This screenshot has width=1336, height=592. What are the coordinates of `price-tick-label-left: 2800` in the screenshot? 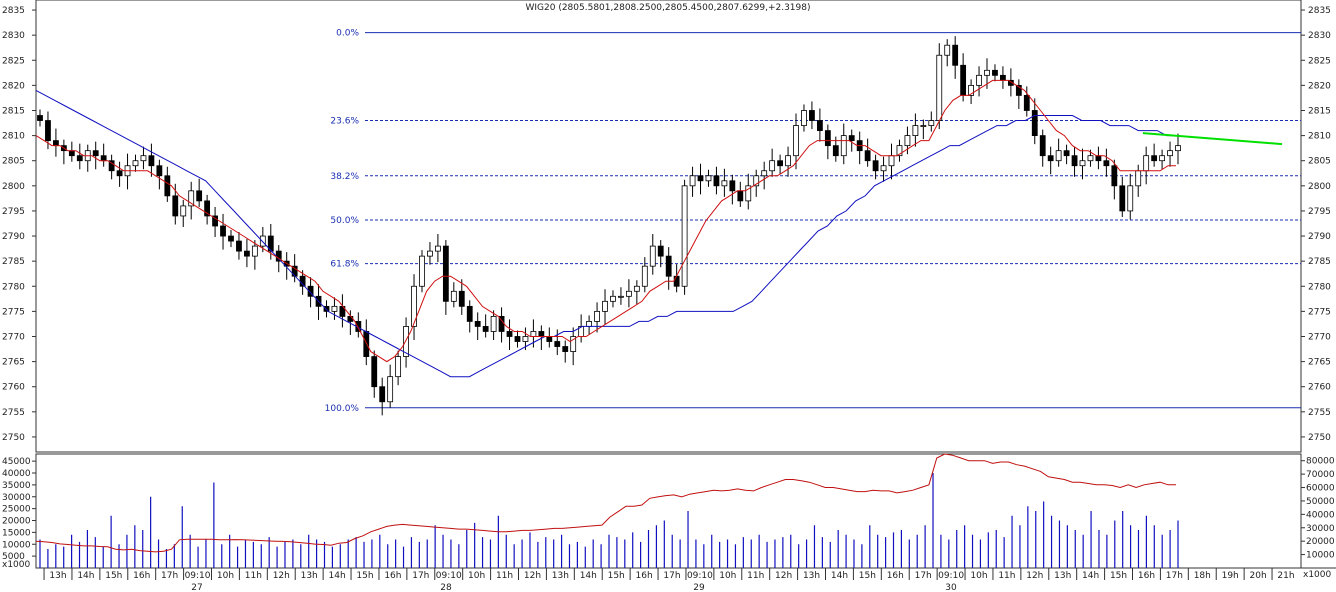 It's located at (13, 187).